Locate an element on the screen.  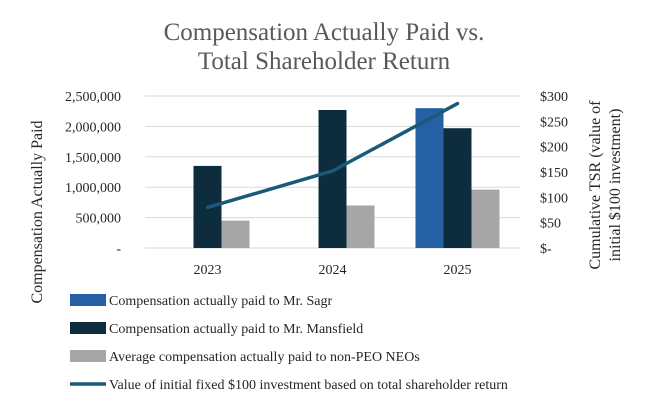
right-tick-label: $200 is located at coordinates (554, 148).